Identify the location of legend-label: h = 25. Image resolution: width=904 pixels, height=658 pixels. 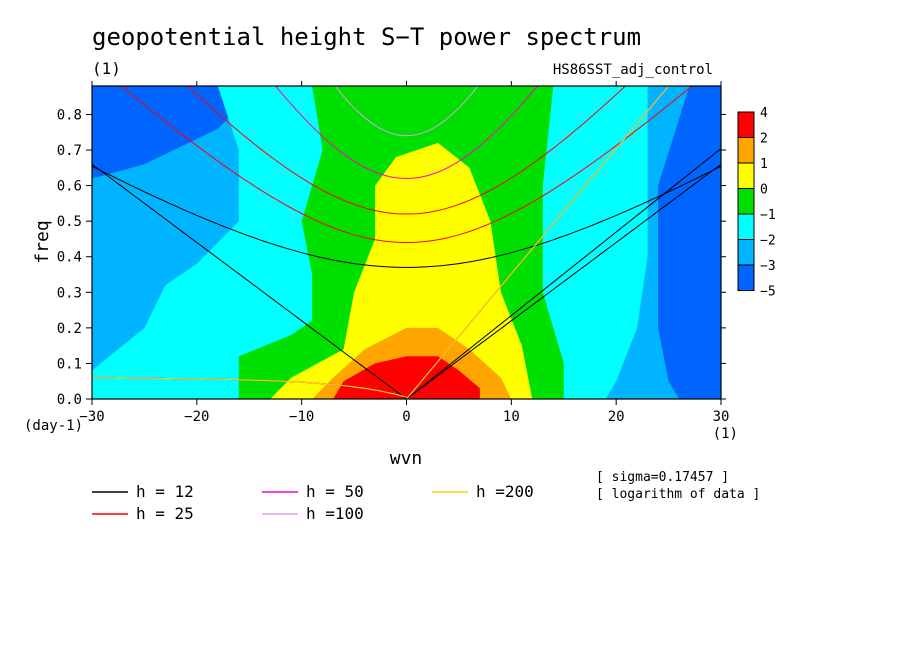
(165, 513).